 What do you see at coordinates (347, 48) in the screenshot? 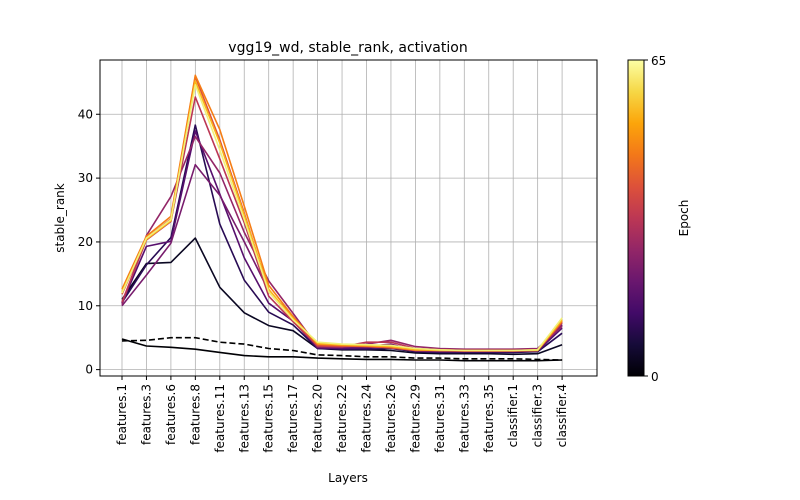
I see `chart-title: vgg19_wd, stable_rank, activation` at bounding box center [347, 48].